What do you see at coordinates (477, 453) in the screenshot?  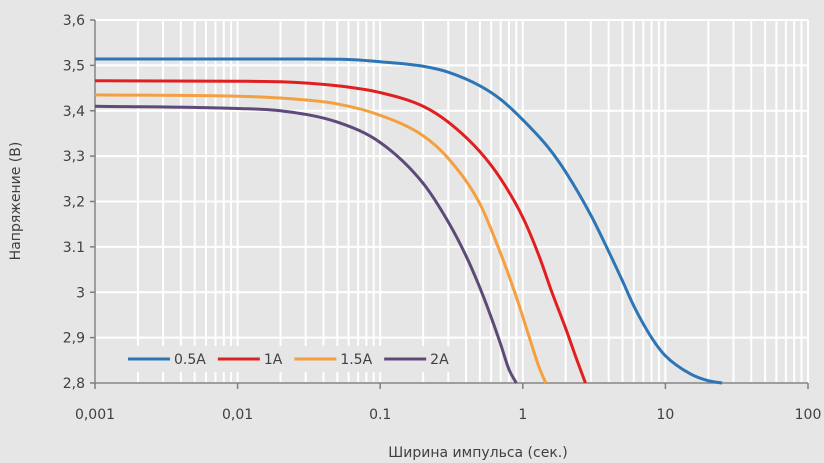 I see `x-axis-title: Ширина импульса (сек.)` at bounding box center [477, 453].